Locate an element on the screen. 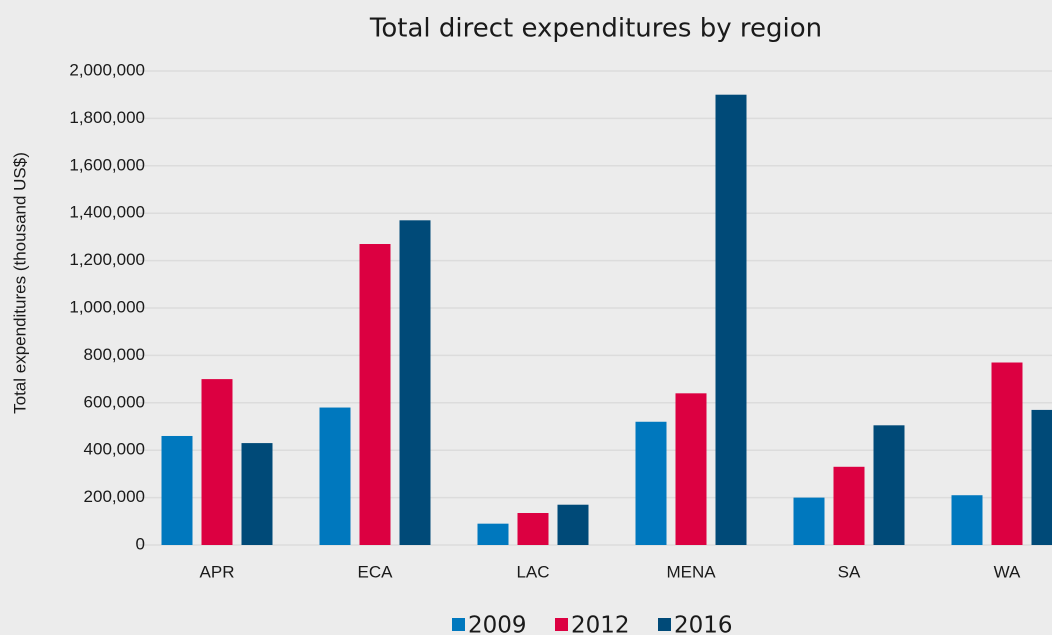 The height and width of the screenshot is (635, 1052). chart-title: Total direct expenditures by region is located at coordinates (595, 29).